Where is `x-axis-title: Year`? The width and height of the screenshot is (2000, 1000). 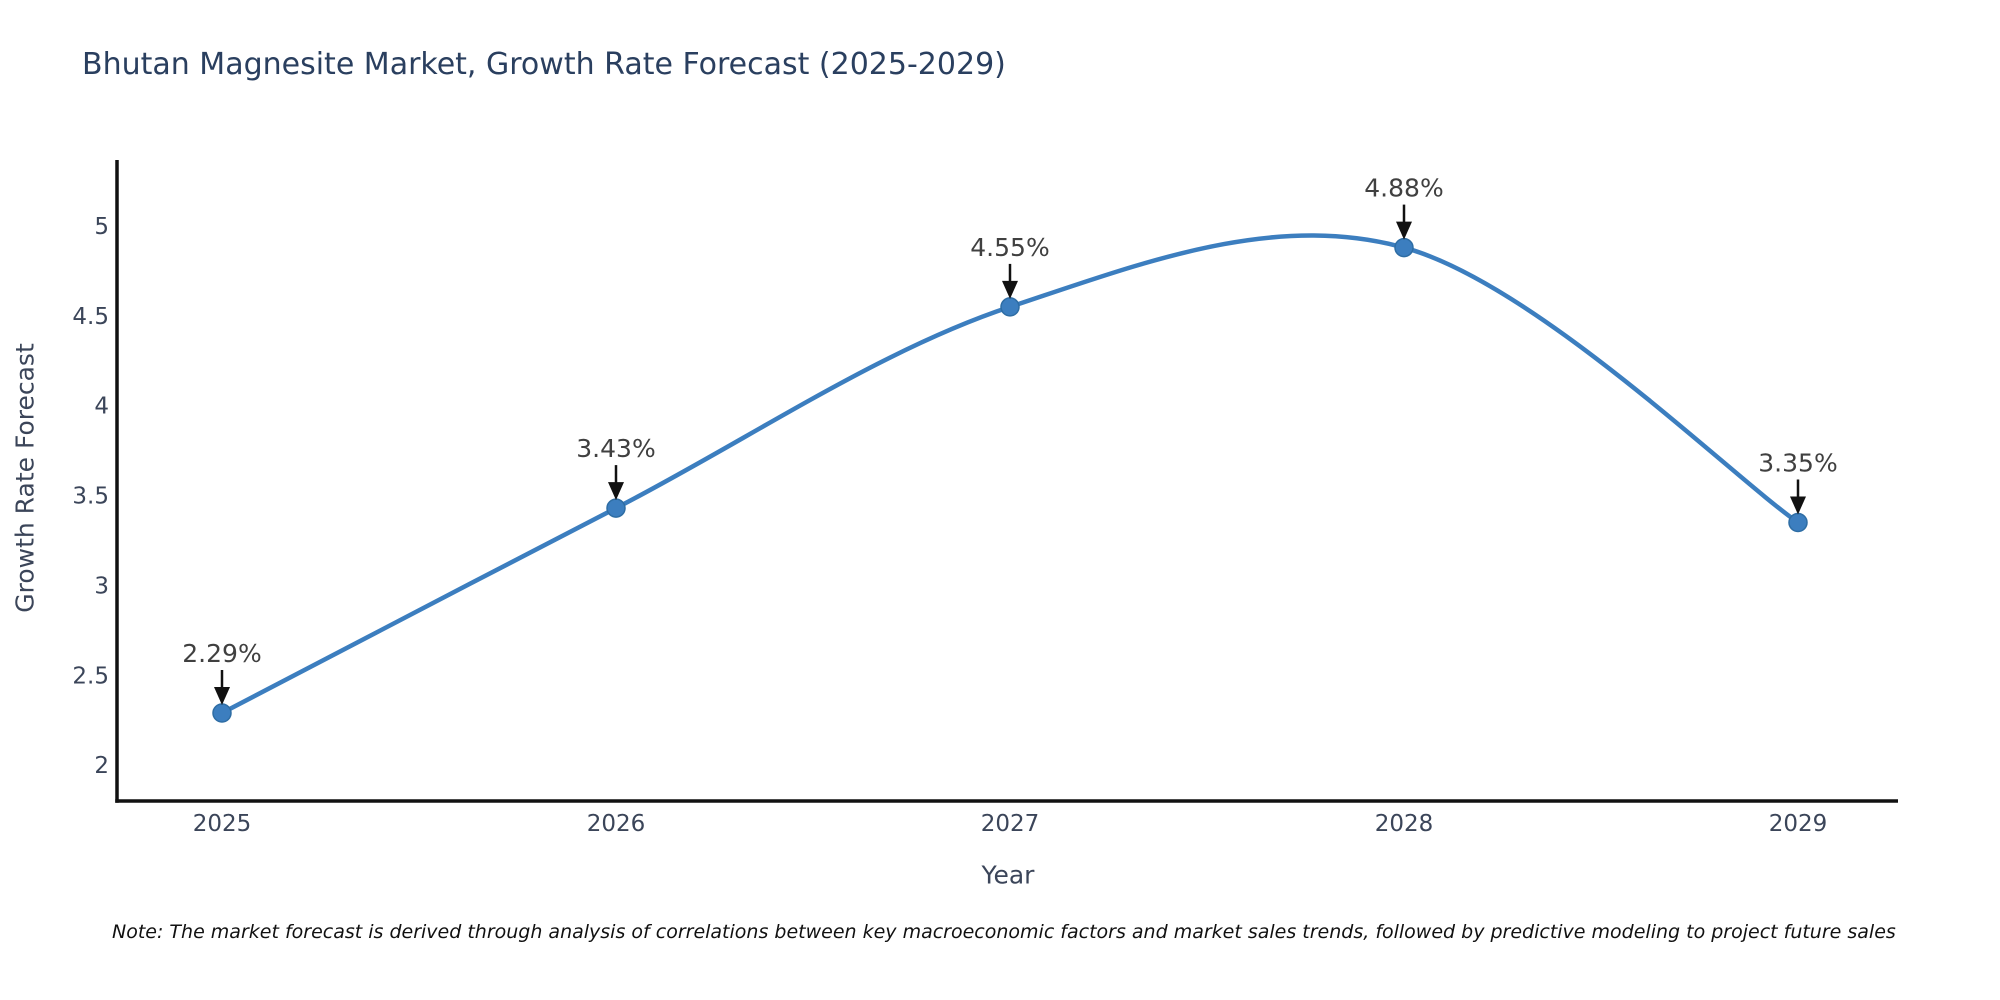
x-axis-title: Year is located at coordinates (1008, 875).